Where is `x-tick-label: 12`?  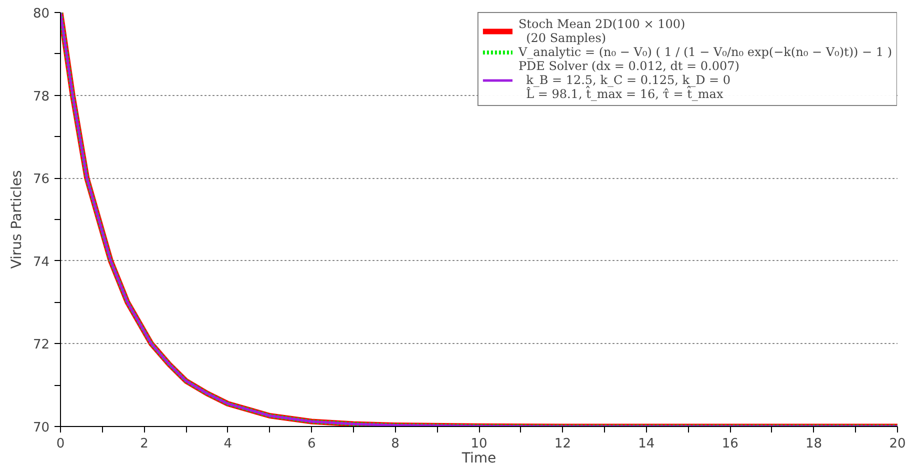 x-tick-label: 12 is located at coordinates (562, 444).